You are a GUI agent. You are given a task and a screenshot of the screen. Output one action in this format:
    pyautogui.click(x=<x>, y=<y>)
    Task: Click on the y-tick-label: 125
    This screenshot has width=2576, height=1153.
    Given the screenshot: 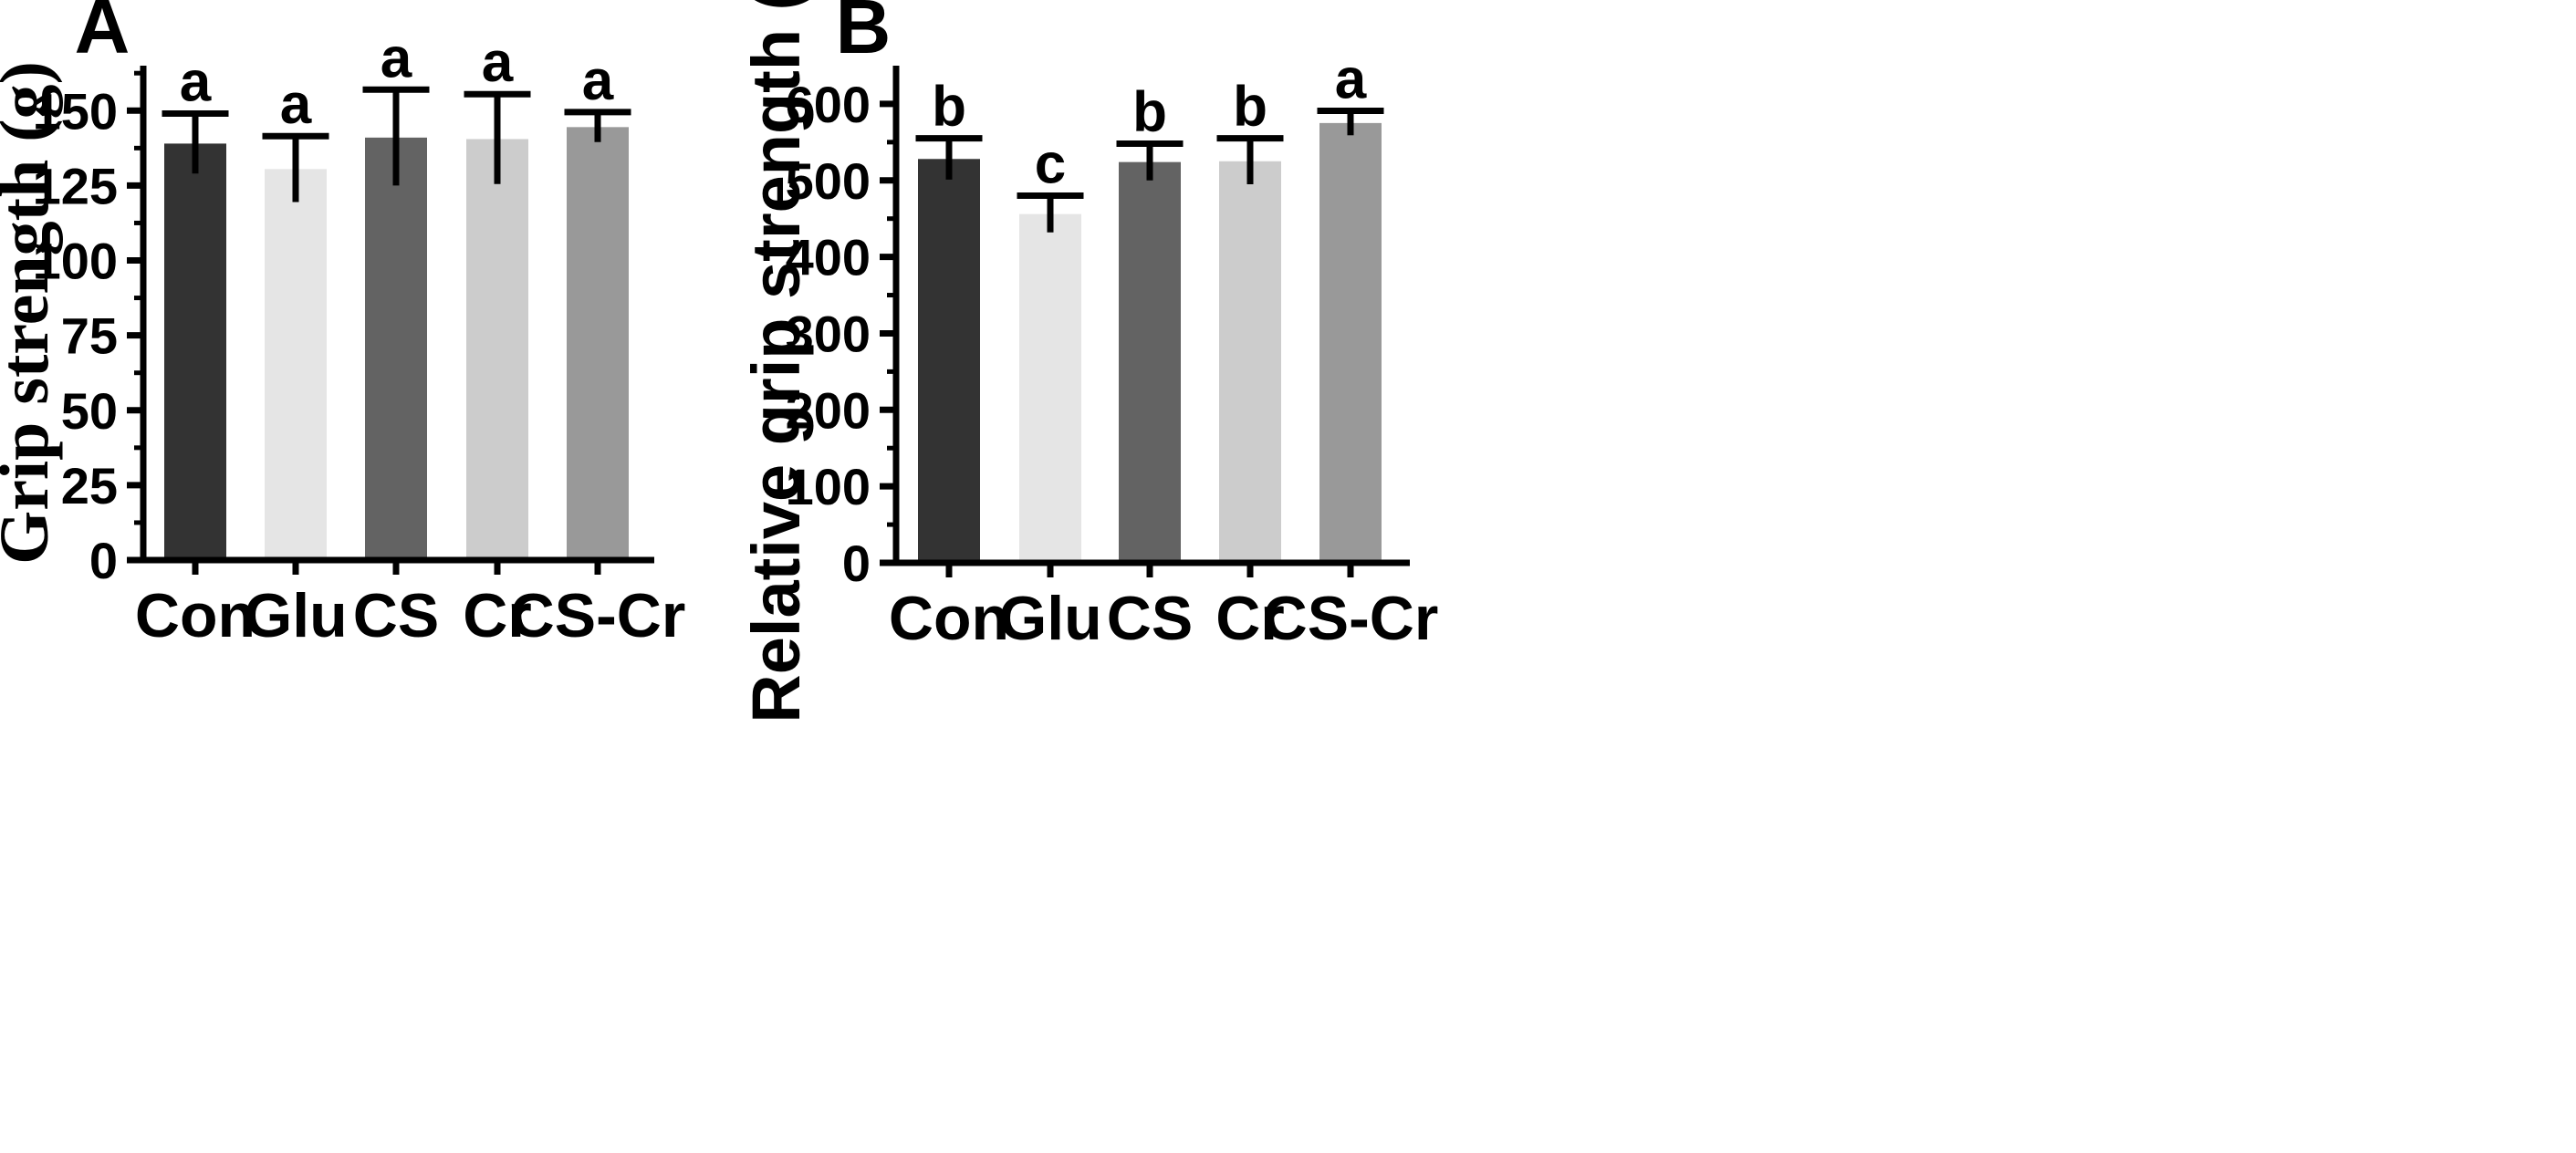 What is the action you would take?
    pyautogui.click(x=75, y=185)
    